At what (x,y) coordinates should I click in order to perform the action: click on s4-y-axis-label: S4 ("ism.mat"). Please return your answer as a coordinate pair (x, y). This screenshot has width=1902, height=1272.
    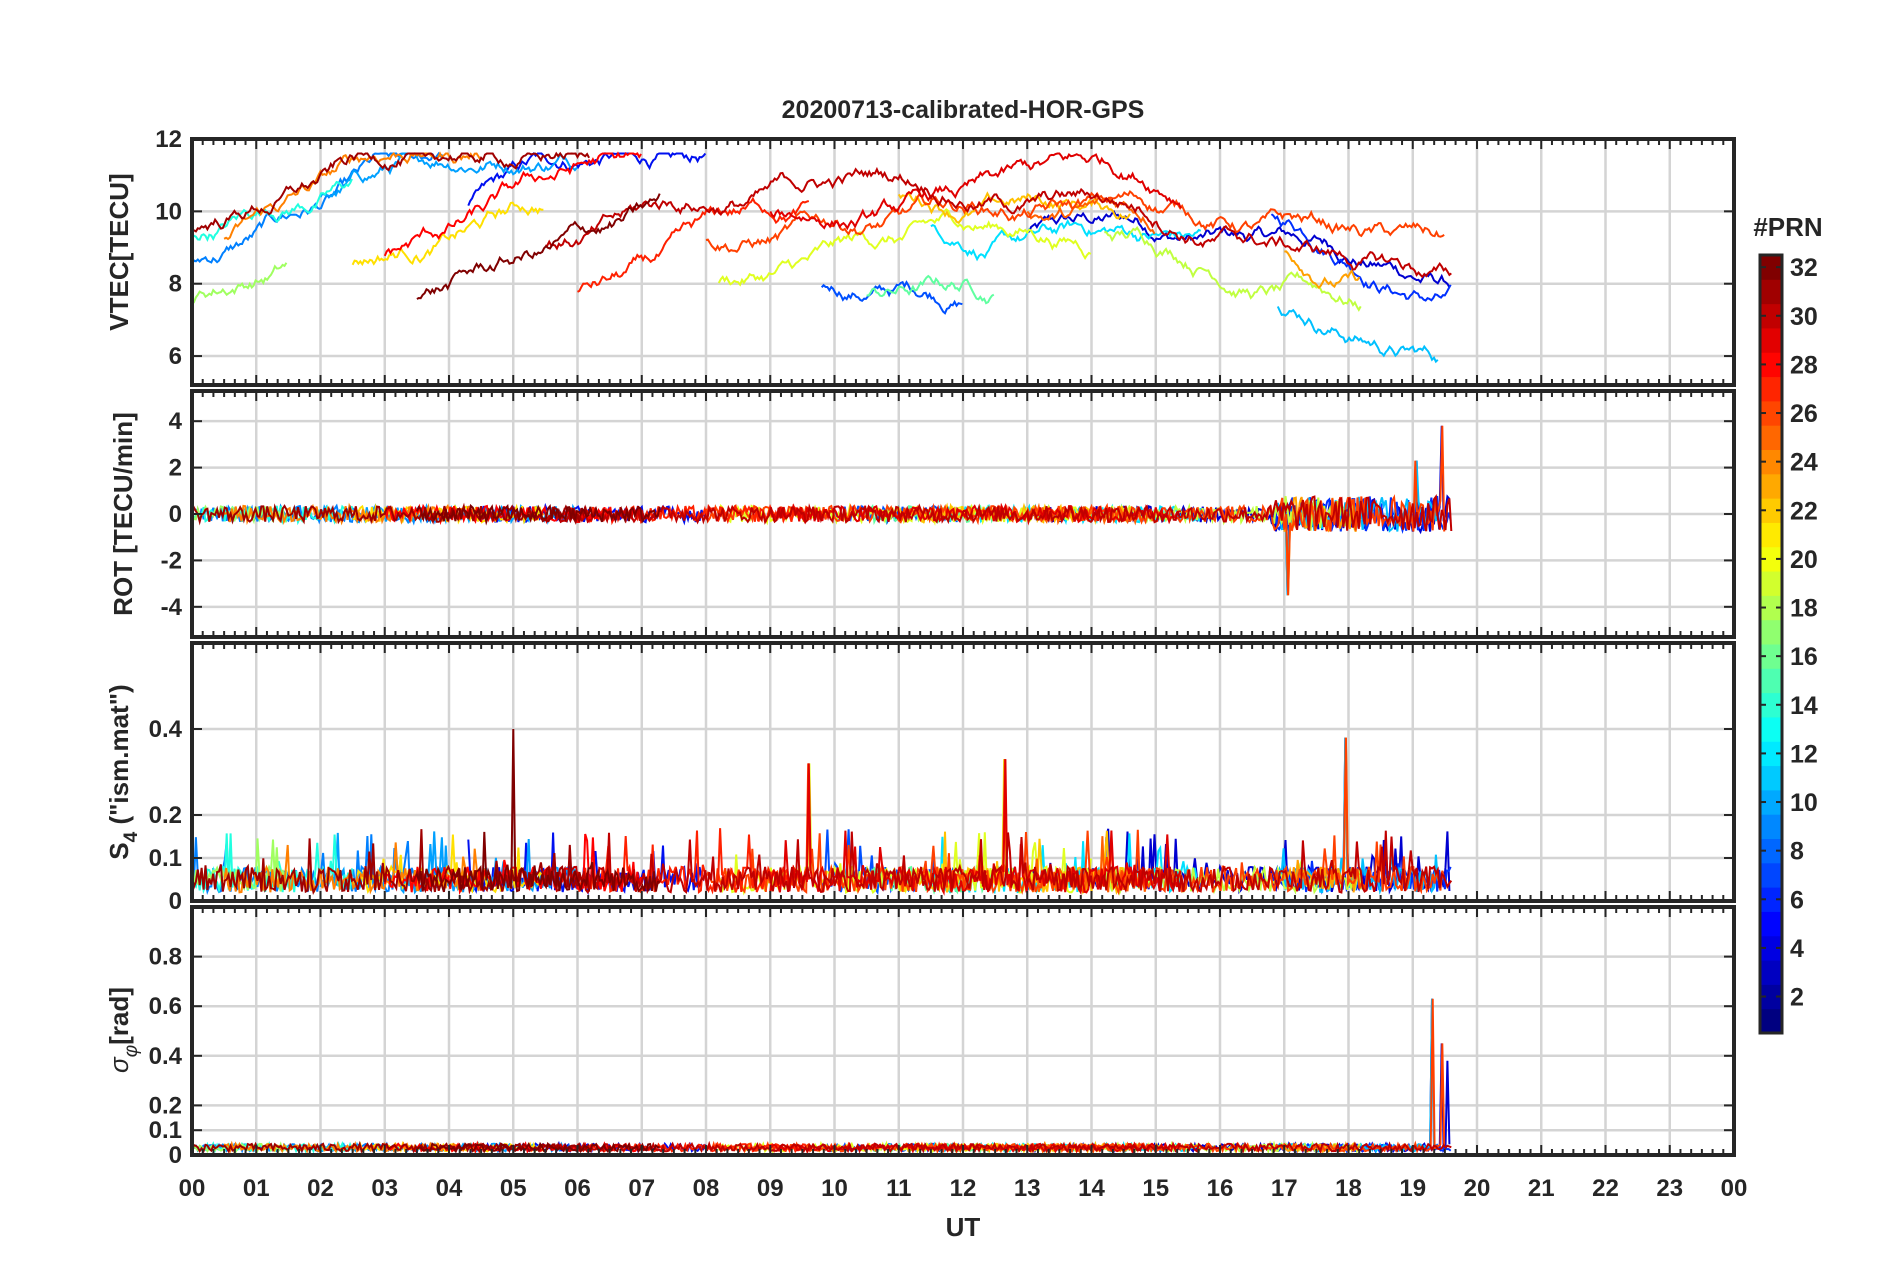
    Looking at the image, I should click on (123, 771).